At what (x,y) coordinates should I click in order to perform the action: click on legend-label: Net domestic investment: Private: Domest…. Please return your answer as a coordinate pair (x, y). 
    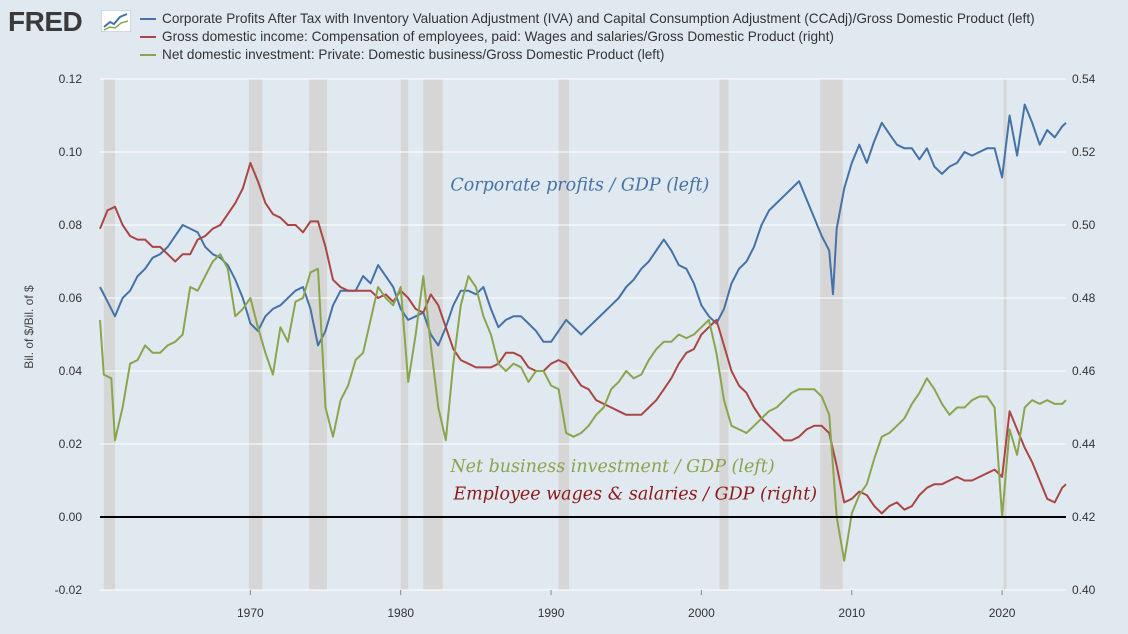
    Looking at the image, I should click on (413, 54).